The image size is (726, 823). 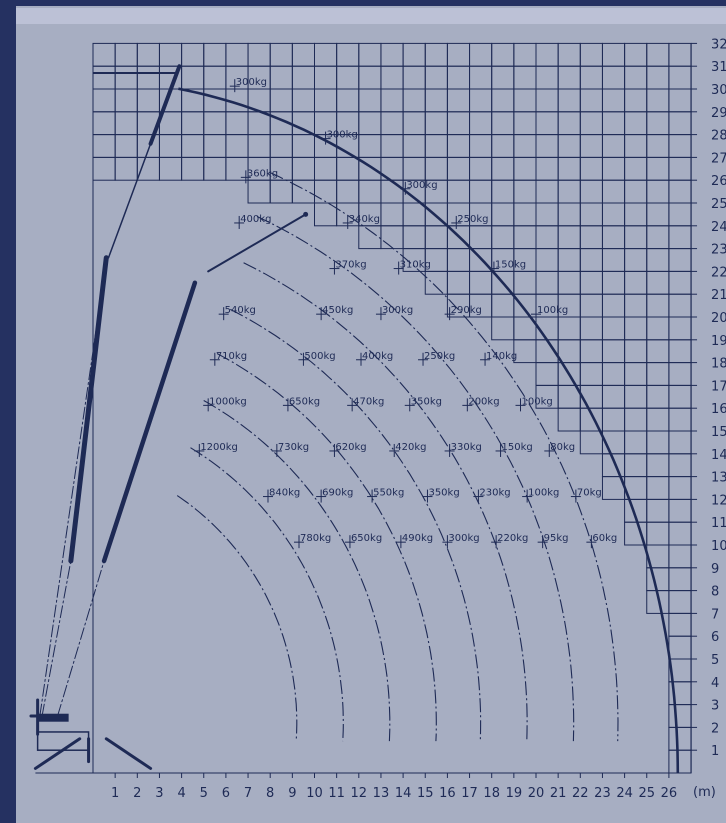 I want to click on y-tick-label: 3, so click(x=715, y=706).